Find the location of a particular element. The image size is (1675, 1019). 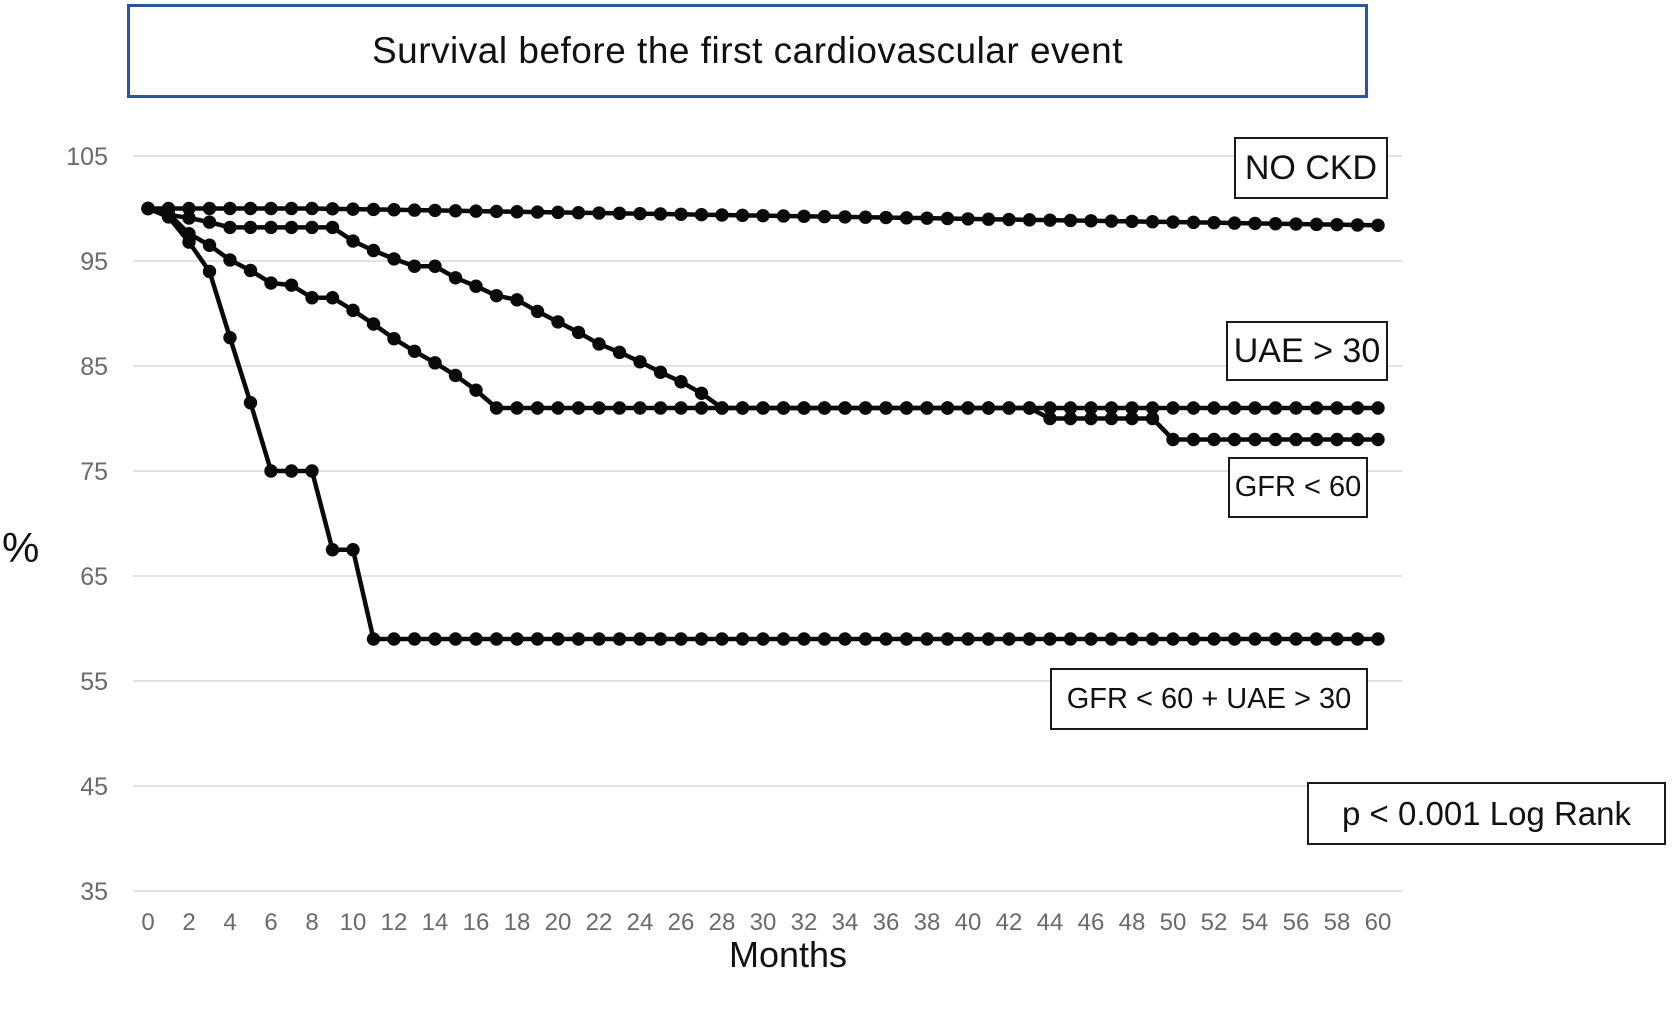

x-tick-56: 56 is located at coordinates (1296, 922).